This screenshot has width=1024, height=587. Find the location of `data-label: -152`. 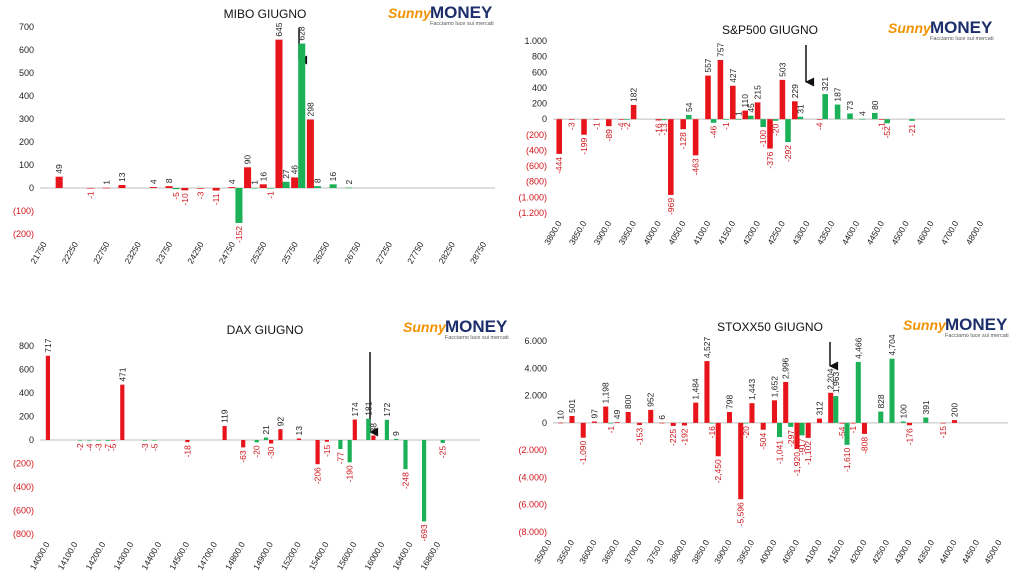

data-label: -152 is located at coordinates (239, 234).